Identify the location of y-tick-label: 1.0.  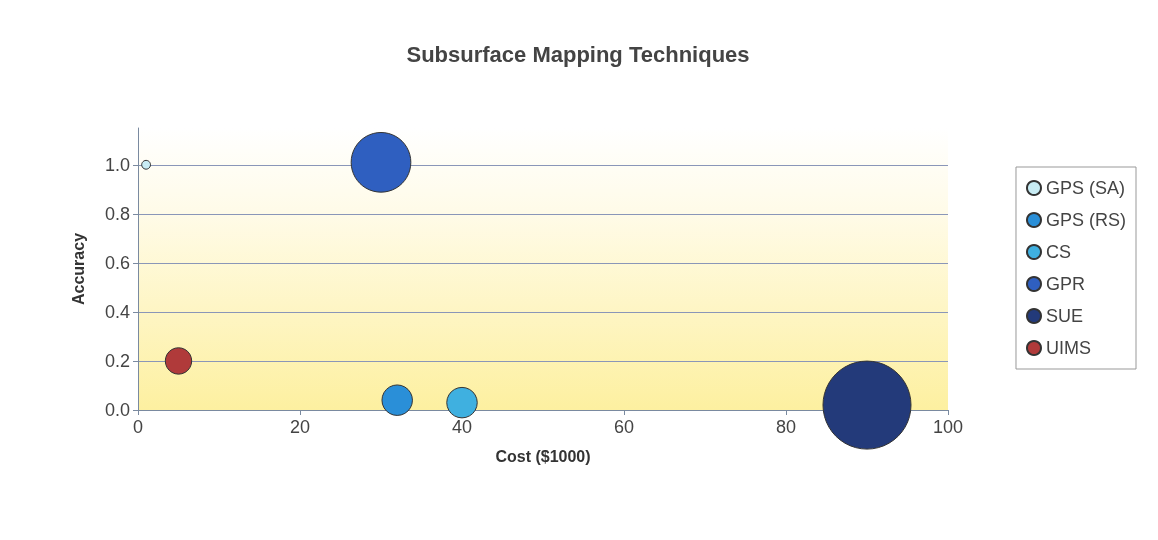
(117, 164).